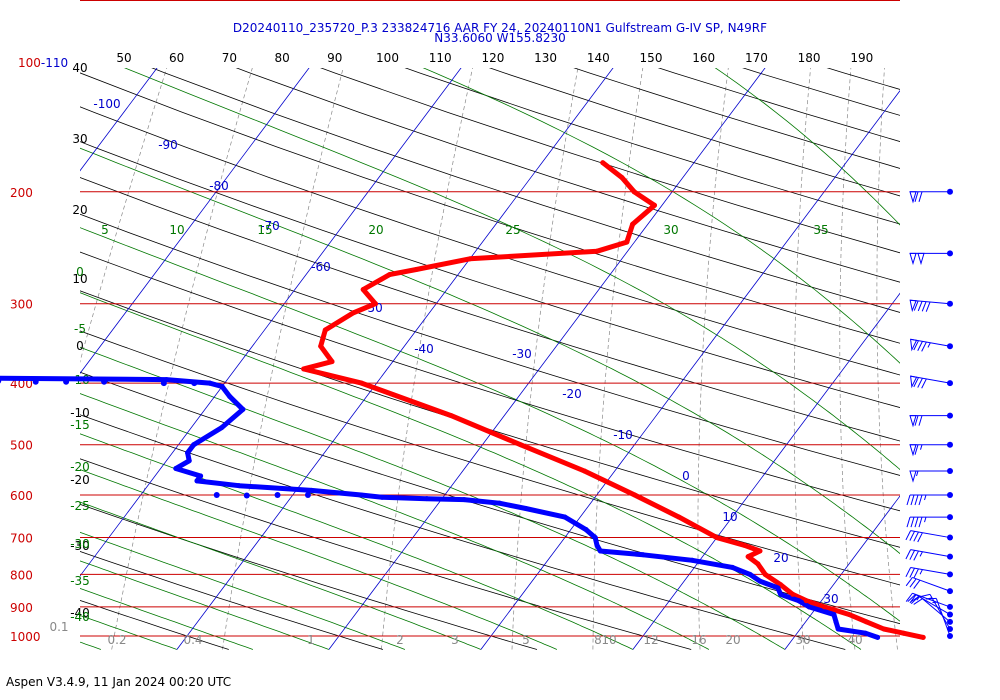  What do you see at coordinates (375, 230) in the screenshot?
I see `moist-adiabat-label: 20` at bounding box center [375, 230].